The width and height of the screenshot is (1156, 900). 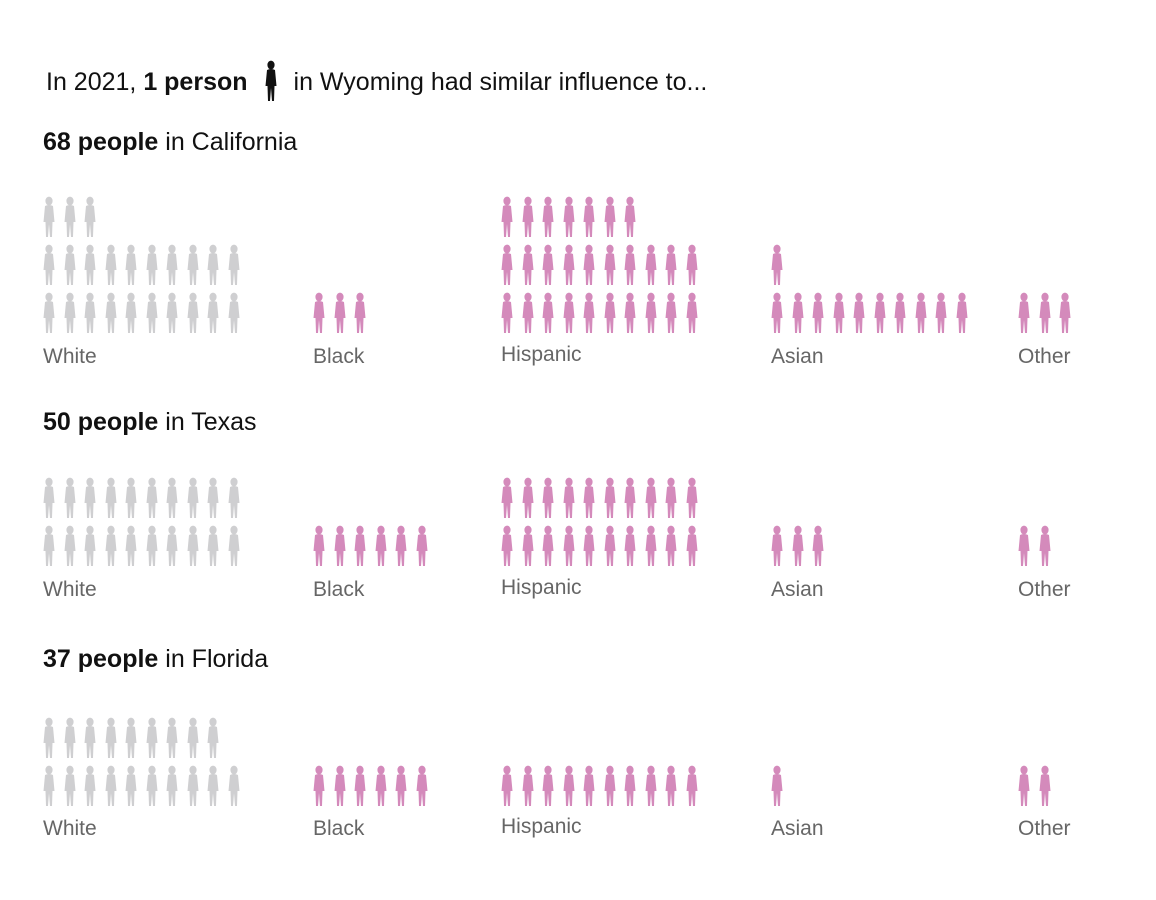 I want to click on group-hispanic, so click(x=603, y=732).